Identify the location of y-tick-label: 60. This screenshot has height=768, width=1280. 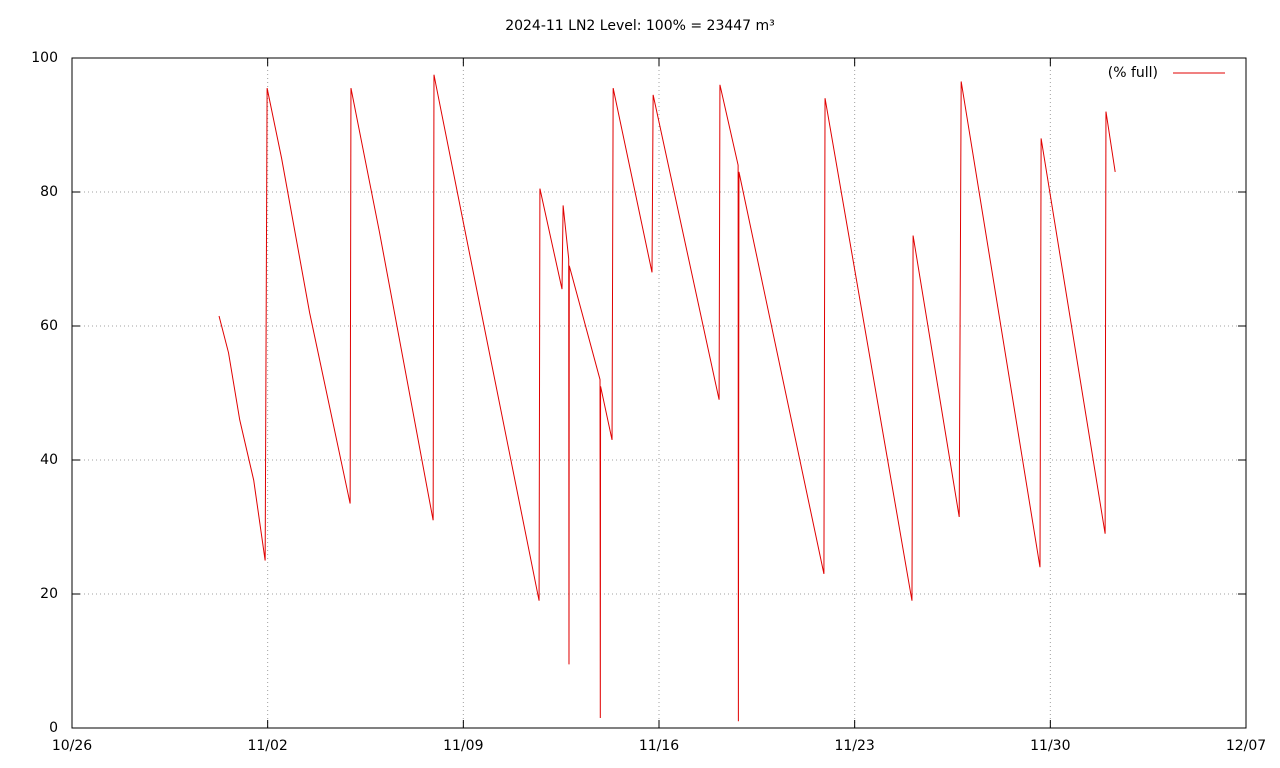
(49, 326).